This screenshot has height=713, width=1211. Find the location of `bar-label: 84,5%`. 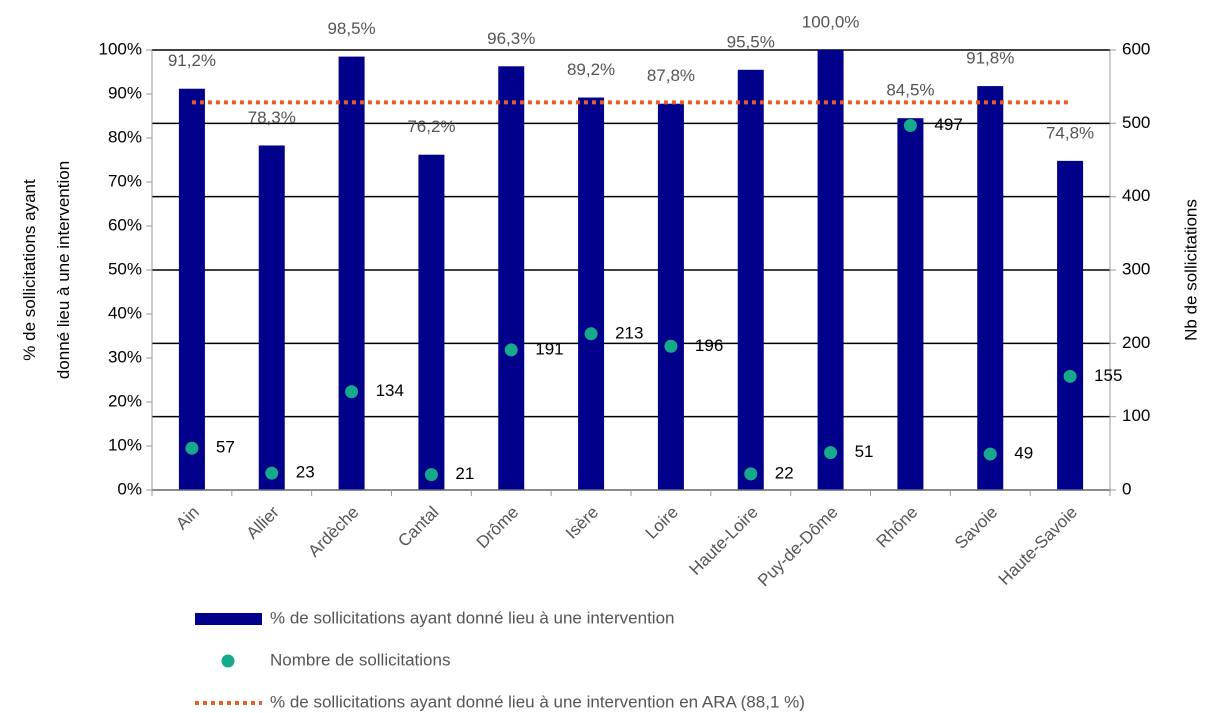

bar-label: 84,5% is located at coordinates (910, 90).